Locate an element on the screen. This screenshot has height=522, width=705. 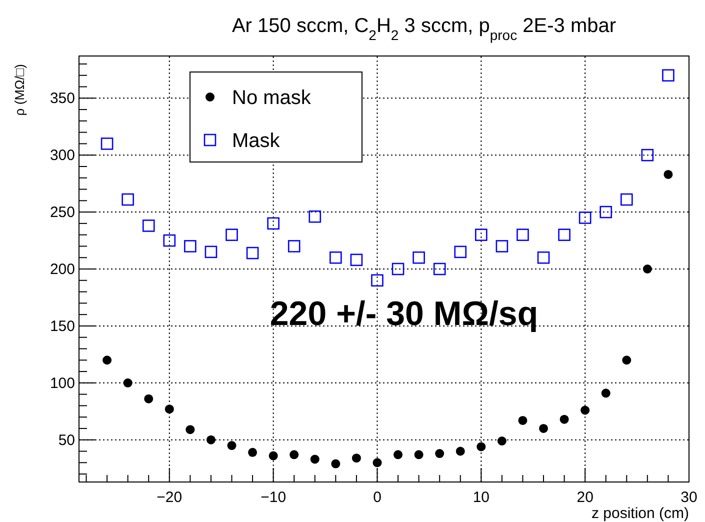
y-axis-title: ρ (MΩ/□) is located at coordinates (19, 90).